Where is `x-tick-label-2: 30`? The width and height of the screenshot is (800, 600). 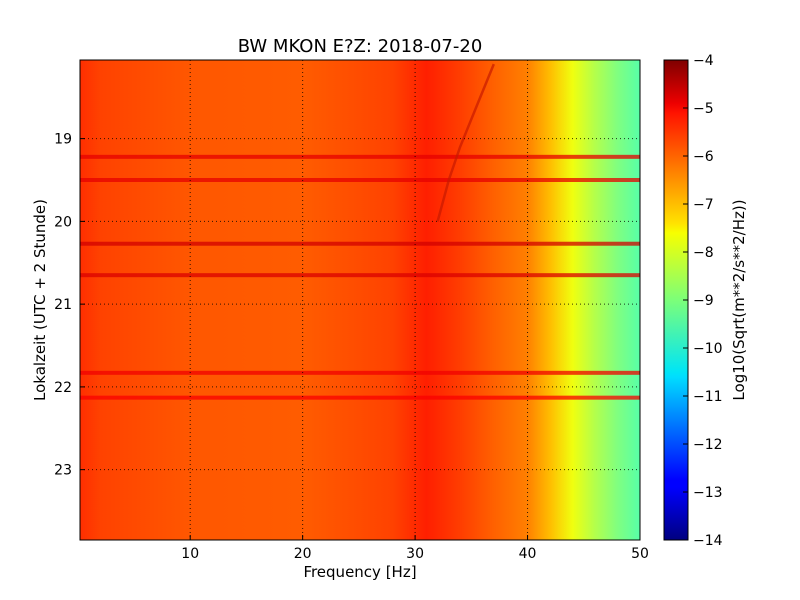 x-tick-label-2: 30 is located at coordinates (415, 554).